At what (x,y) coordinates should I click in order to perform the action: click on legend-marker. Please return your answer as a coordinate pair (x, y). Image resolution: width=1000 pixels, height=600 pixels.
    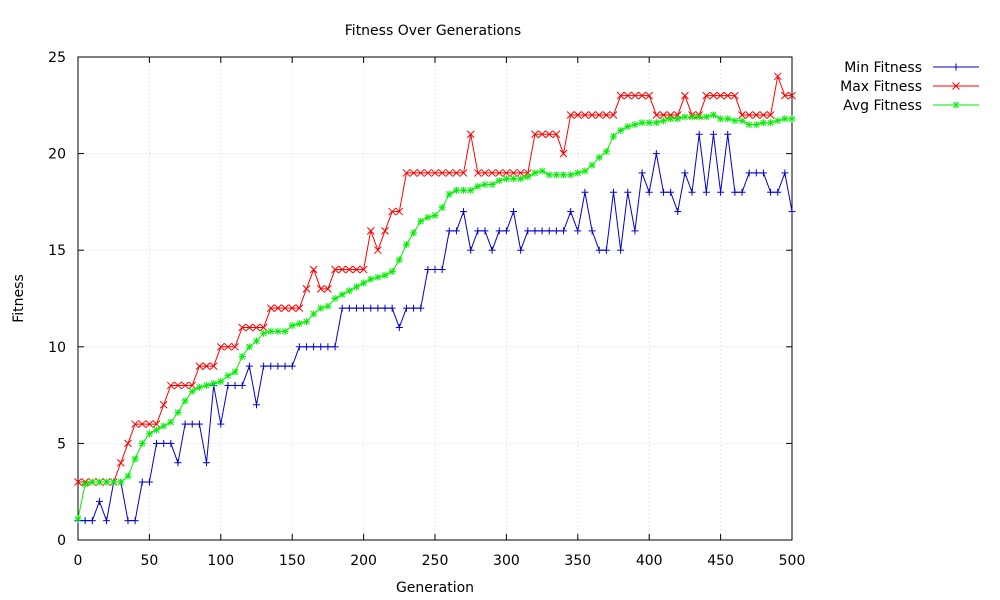
    Looking at the image, I should click on (956, 86).